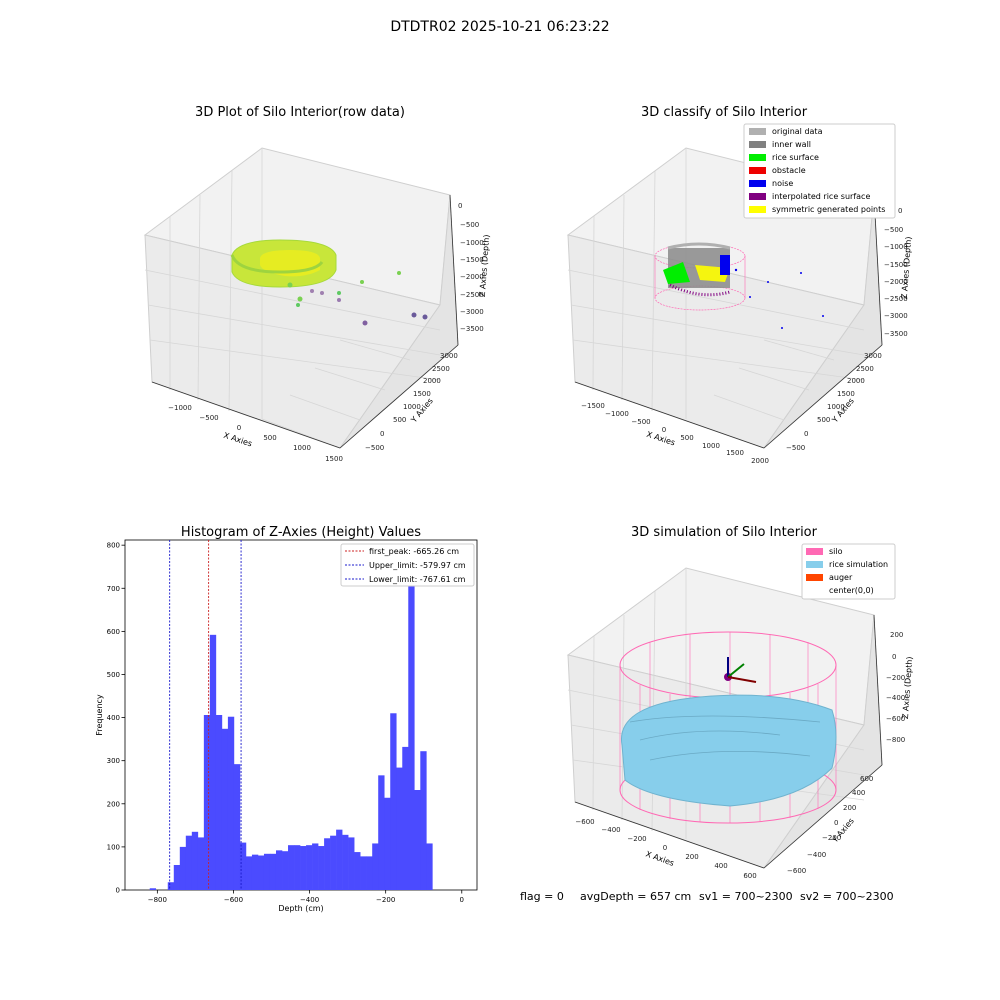 The image size is (1000, 1000). I want to click on svg-text: −3000, so click(896, 316).